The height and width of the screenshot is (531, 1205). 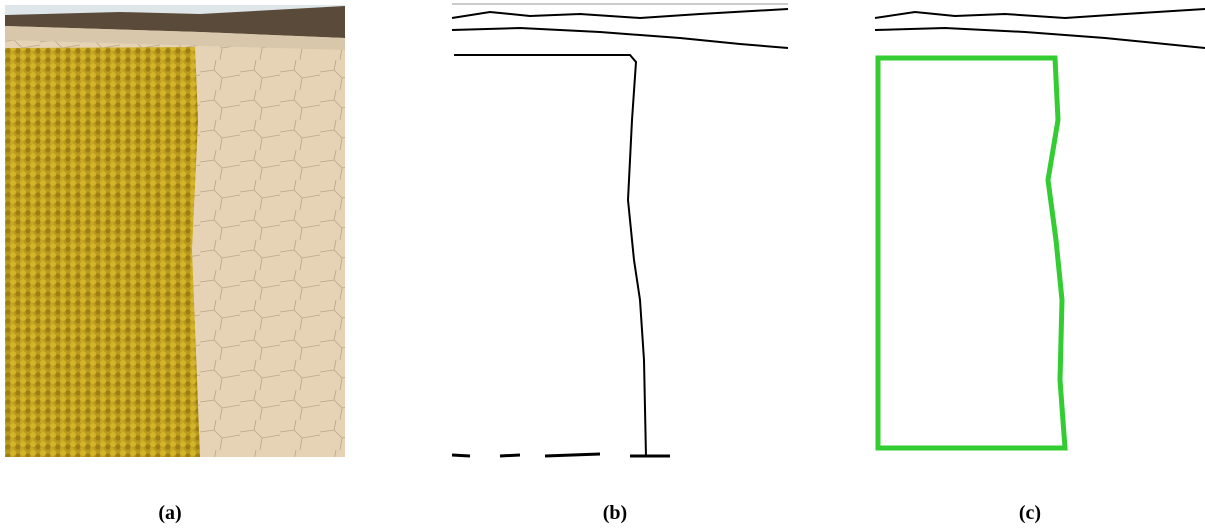 What do you see at coordinates (170, 513) in the screenshot?
I see `panel-label: (a)` at bounding box center [170, 513].